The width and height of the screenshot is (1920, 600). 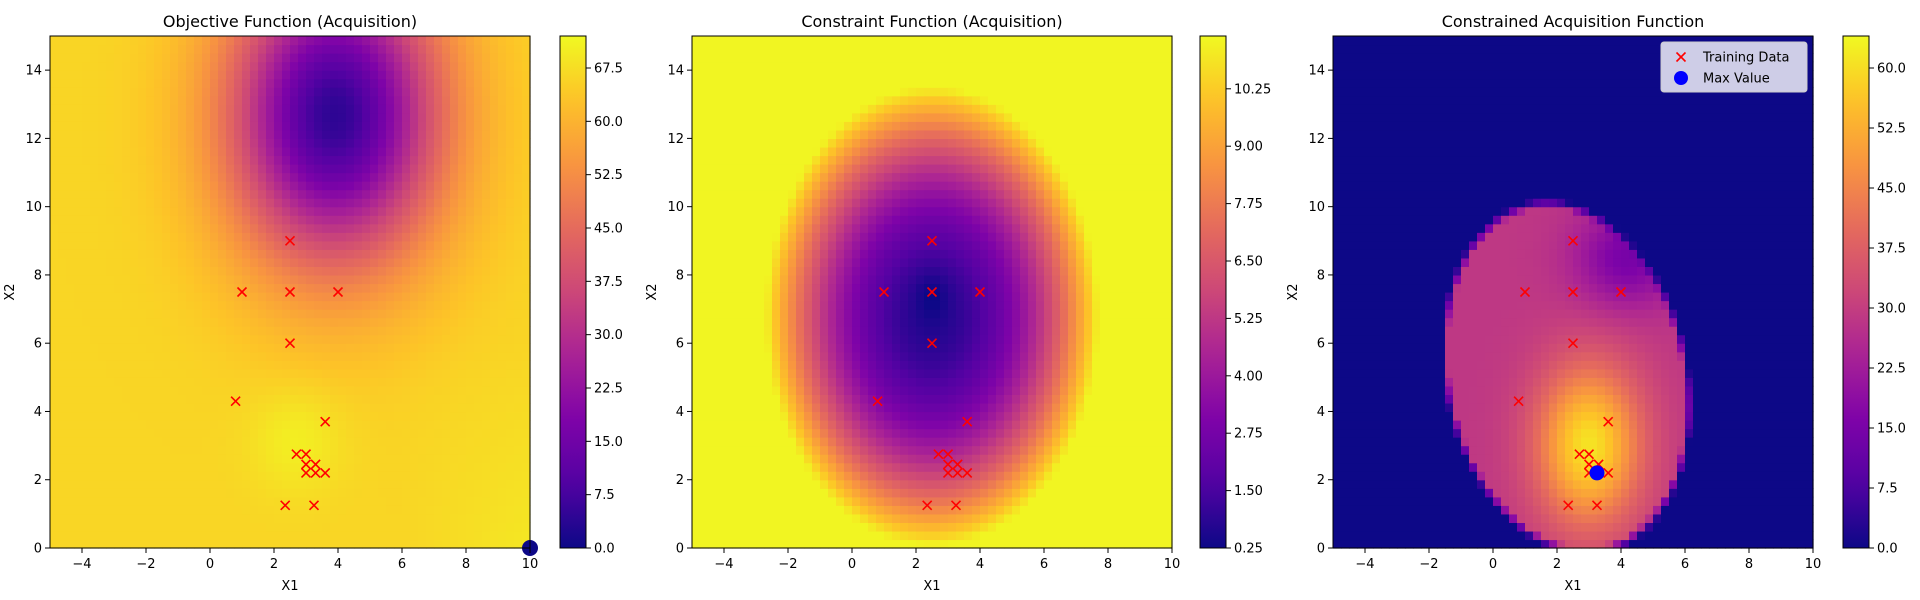 I want to click on colorbar-tick-label: 0.0, so click(x=604, y=549).